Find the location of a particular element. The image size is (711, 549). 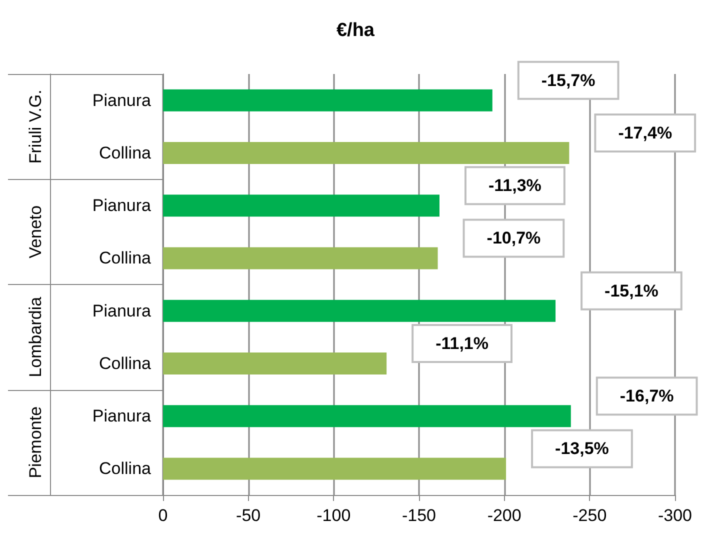

annotation: -16,7% is located at coordinates (647, 396).